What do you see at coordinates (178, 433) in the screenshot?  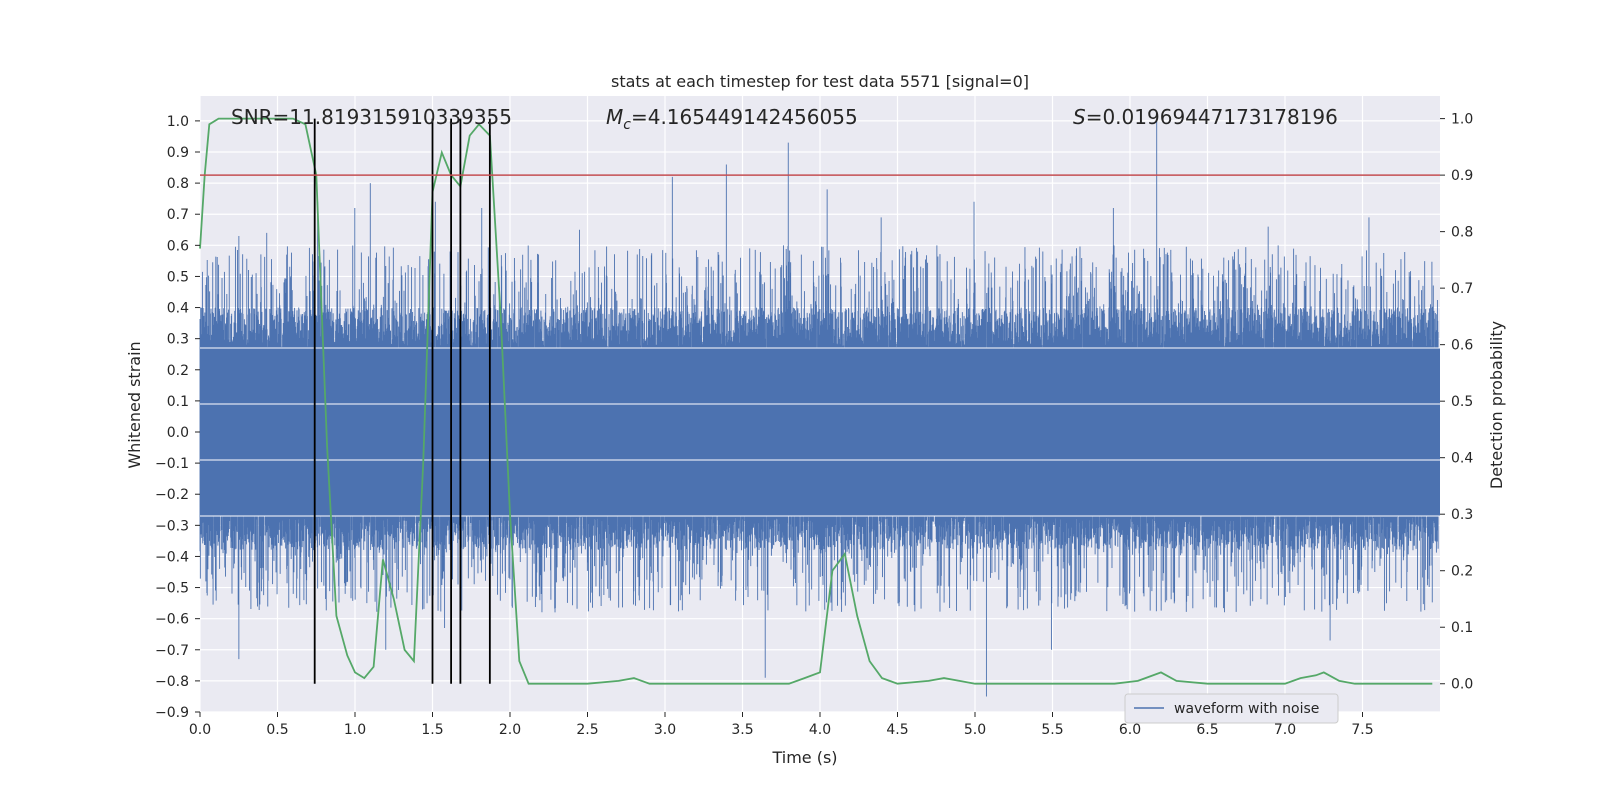 I see `left-tick-label-9: 0.0` at bounding box center [178, 433].